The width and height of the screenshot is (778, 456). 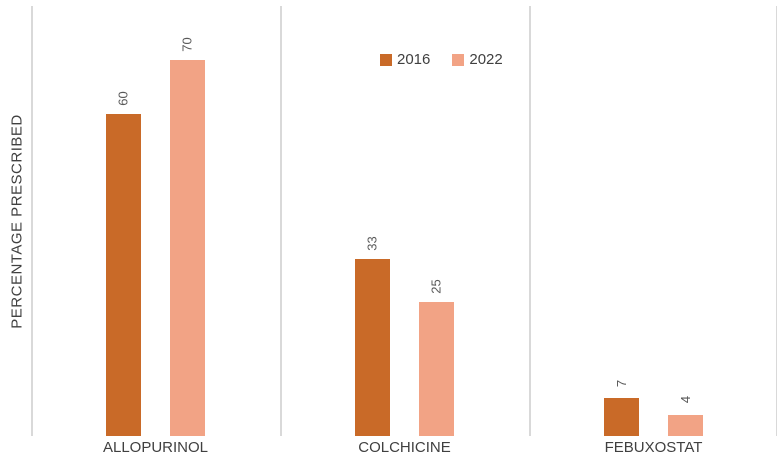 I want to click on legend-item-2022: 2022, so click(x=477, y=59).